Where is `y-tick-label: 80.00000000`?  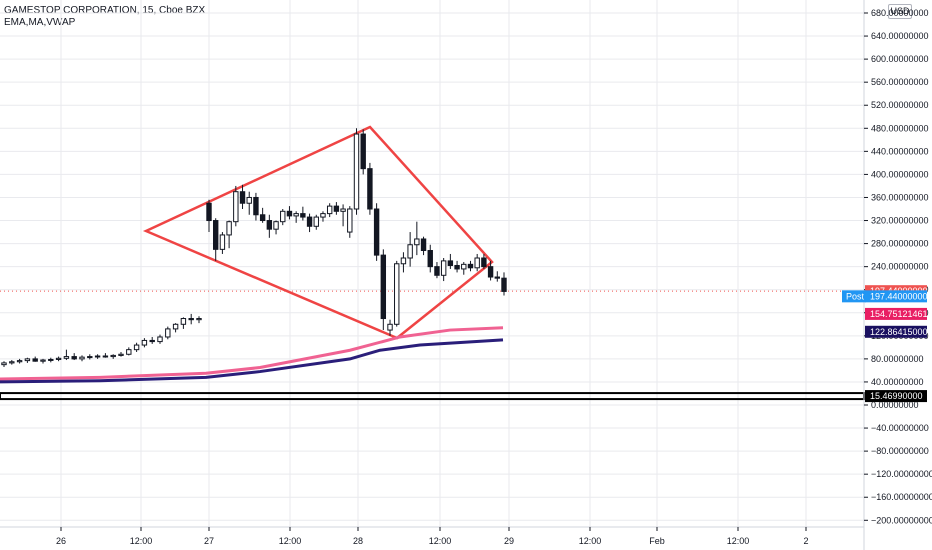
y-tick-label: 80.00000000 is located at coordinates (897, 359).